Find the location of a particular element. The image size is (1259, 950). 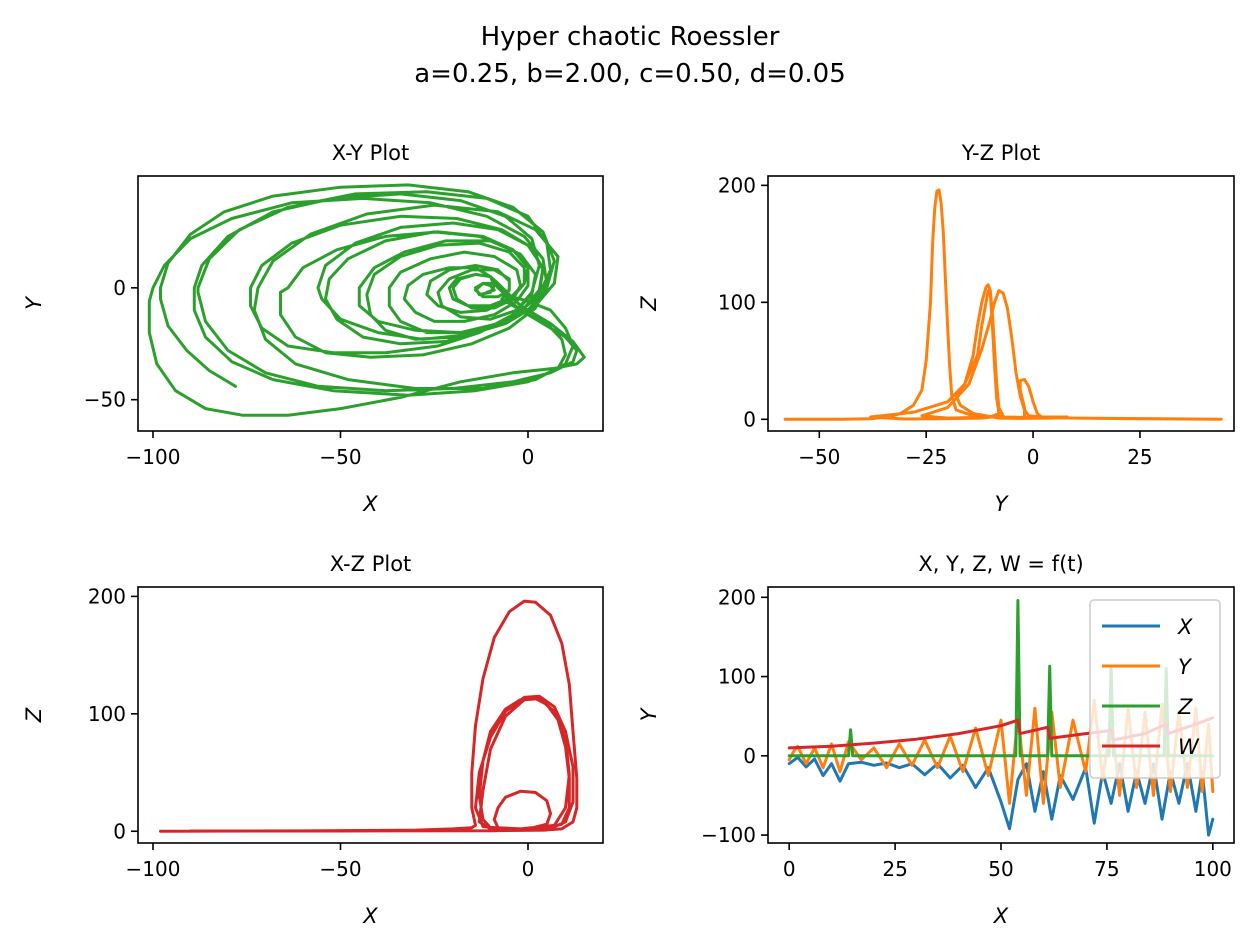

x-tick-label: 75 is located at coordinates (1106, 869).